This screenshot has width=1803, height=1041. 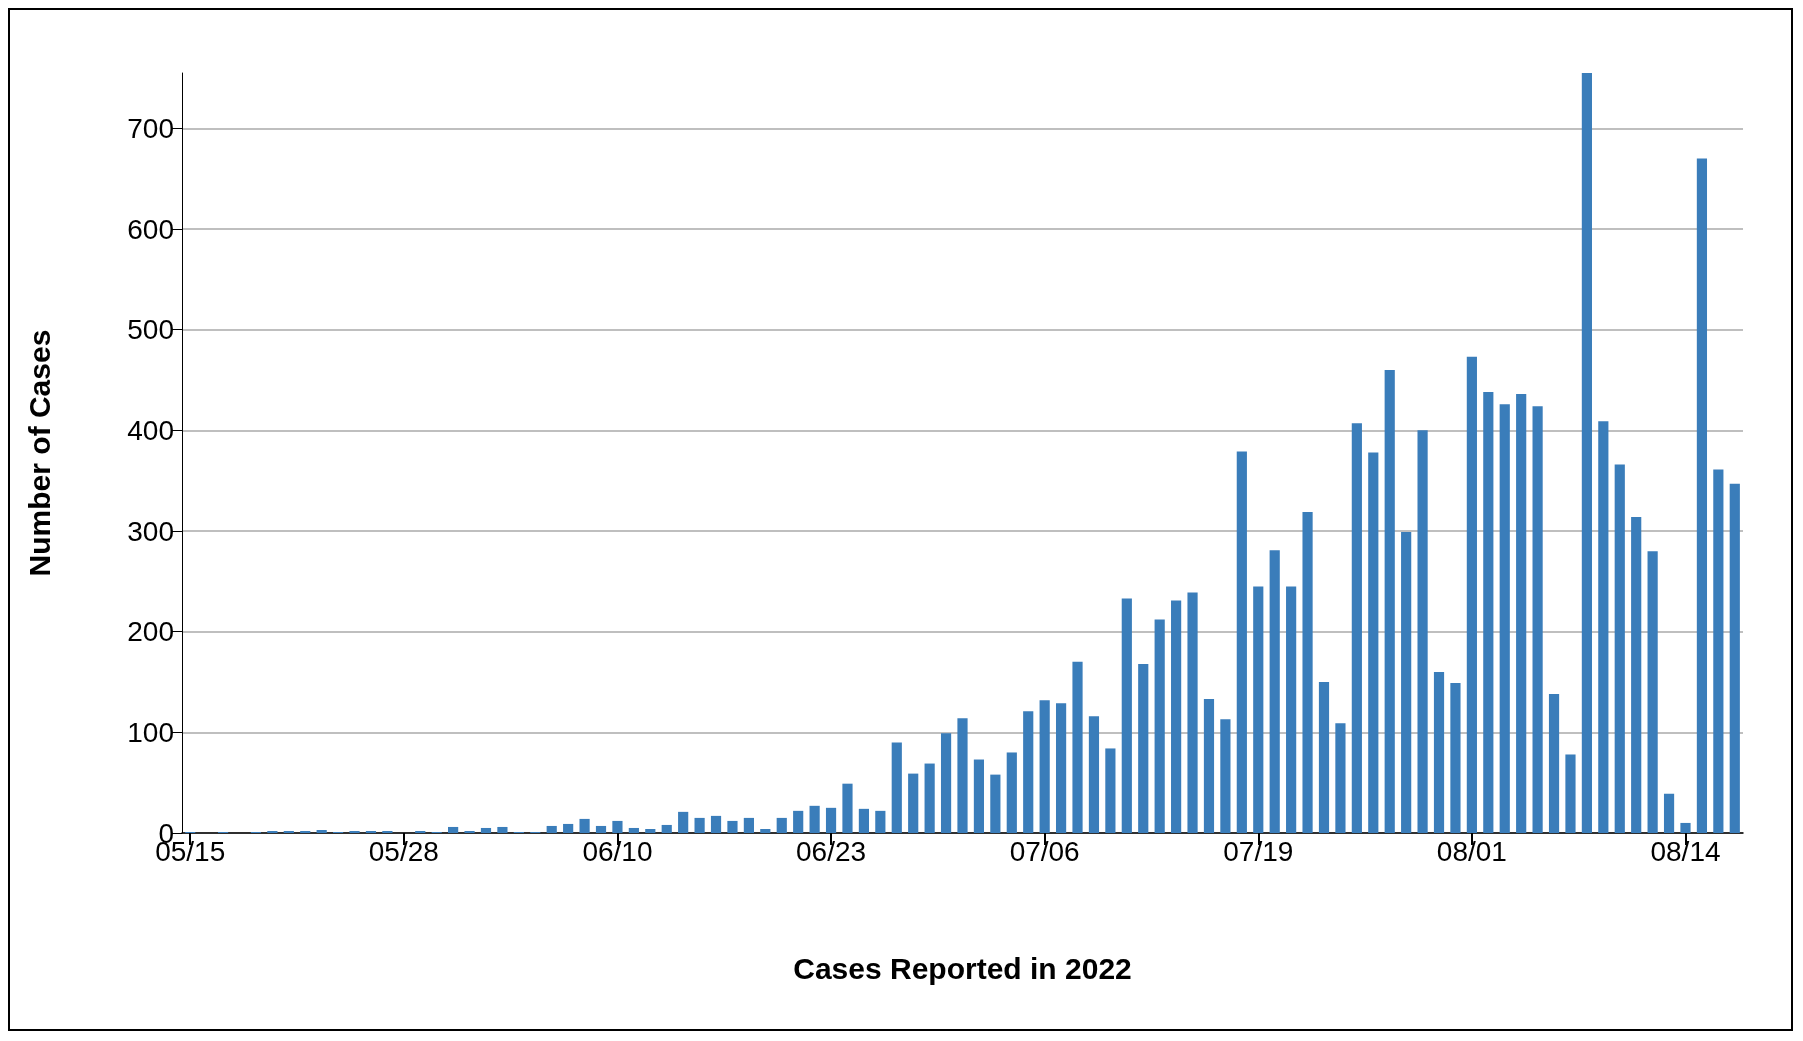 What do you see at coordinates (150, 531) in the screenshot?
I see `y-tick-label: 300` at bounding box center [150, 531].